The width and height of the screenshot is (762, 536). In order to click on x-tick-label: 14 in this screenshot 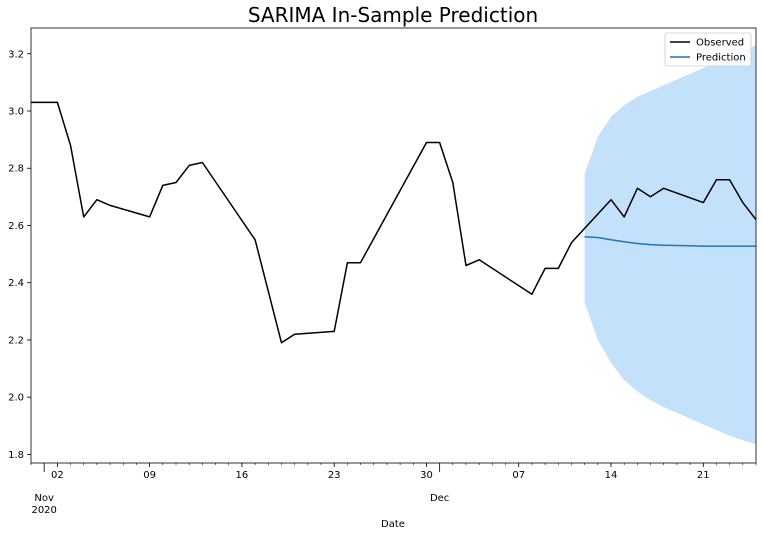, I will do `click(611, 475)`.